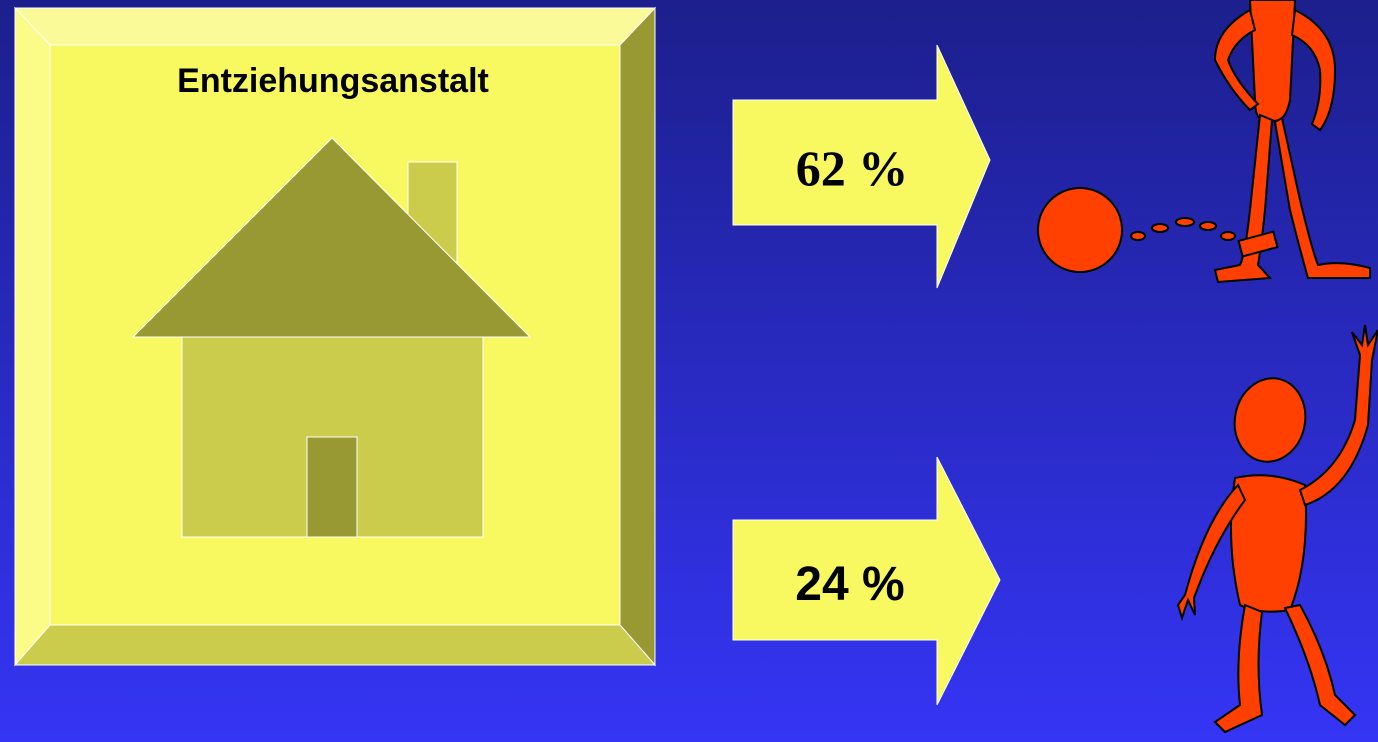 This screenshot has width=1378, height=742. Describe the element at coordinates (333, 81) in the screenshot. I see `box-label: Entziehungsanstalt` at that location.